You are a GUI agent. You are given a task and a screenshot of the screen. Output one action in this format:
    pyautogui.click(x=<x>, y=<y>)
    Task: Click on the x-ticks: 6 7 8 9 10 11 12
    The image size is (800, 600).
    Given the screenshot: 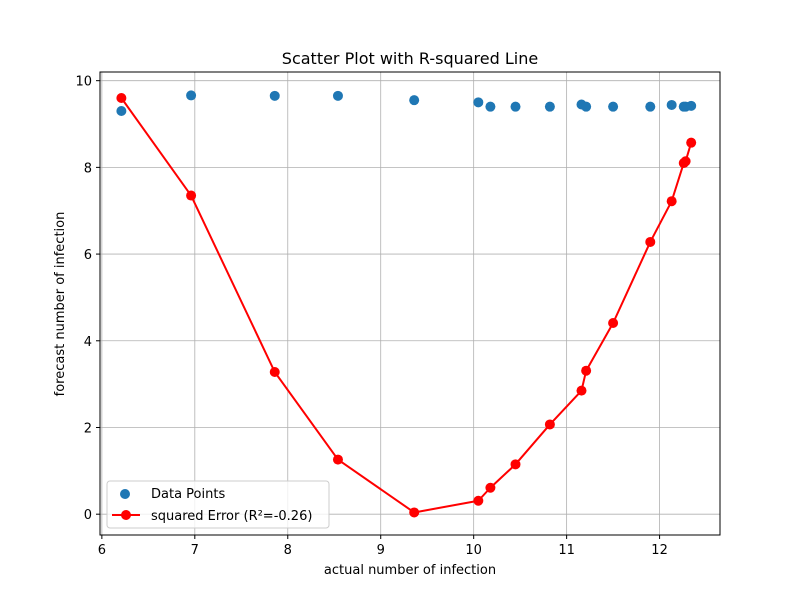 What is the action you would take?
    pyautogui.click(x=383, y=546)
    